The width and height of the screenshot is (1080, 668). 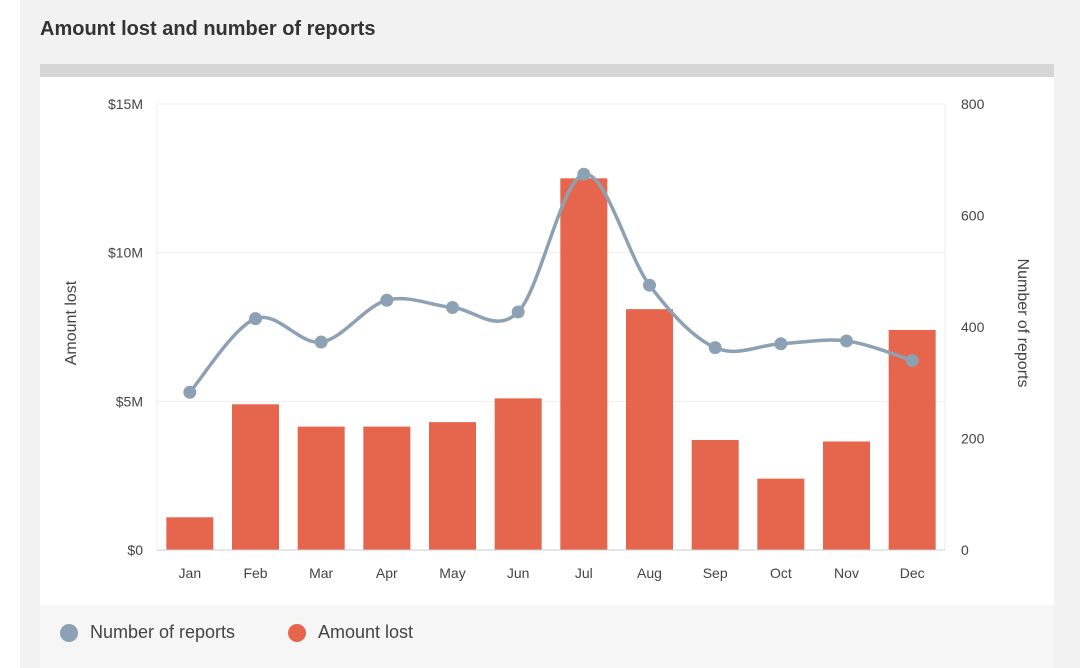 I want to click on x-tick-label-jun: Jun, so click(x=518, y=573).